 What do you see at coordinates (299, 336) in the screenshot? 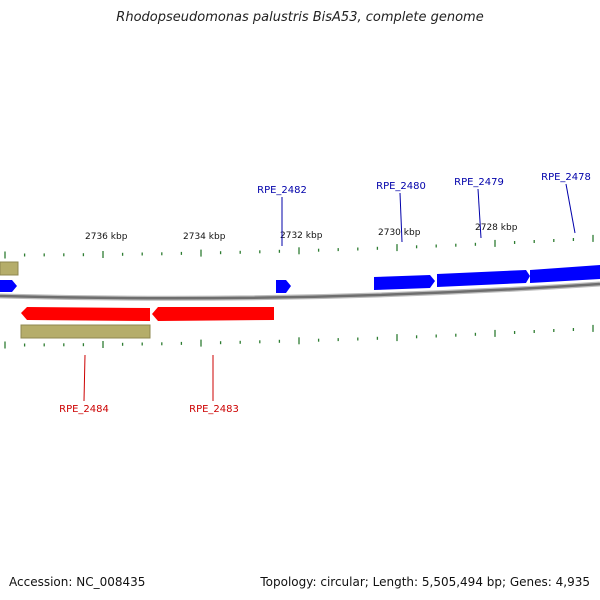
I see `scale-ticks-inner` at bounding box center [299, 336].